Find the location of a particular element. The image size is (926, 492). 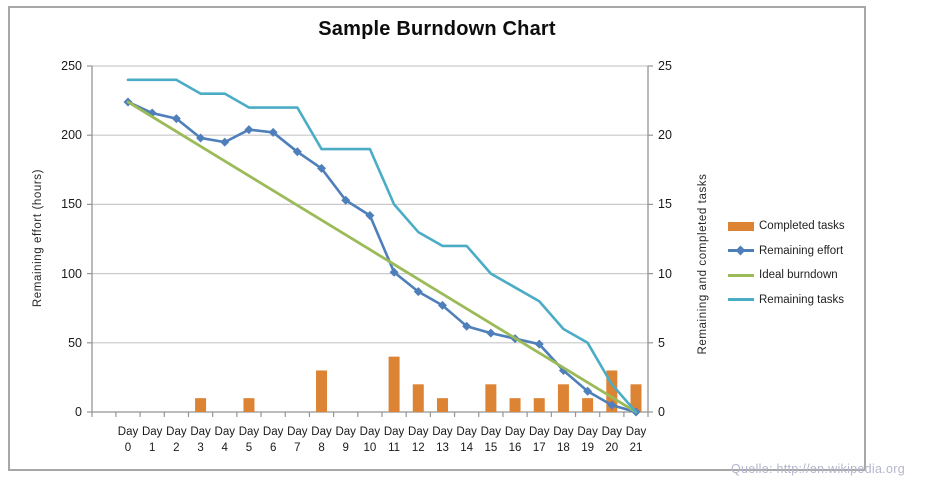

legend-item-remaining-tasks: Remaining tasks is located at coordinates (786, 300).